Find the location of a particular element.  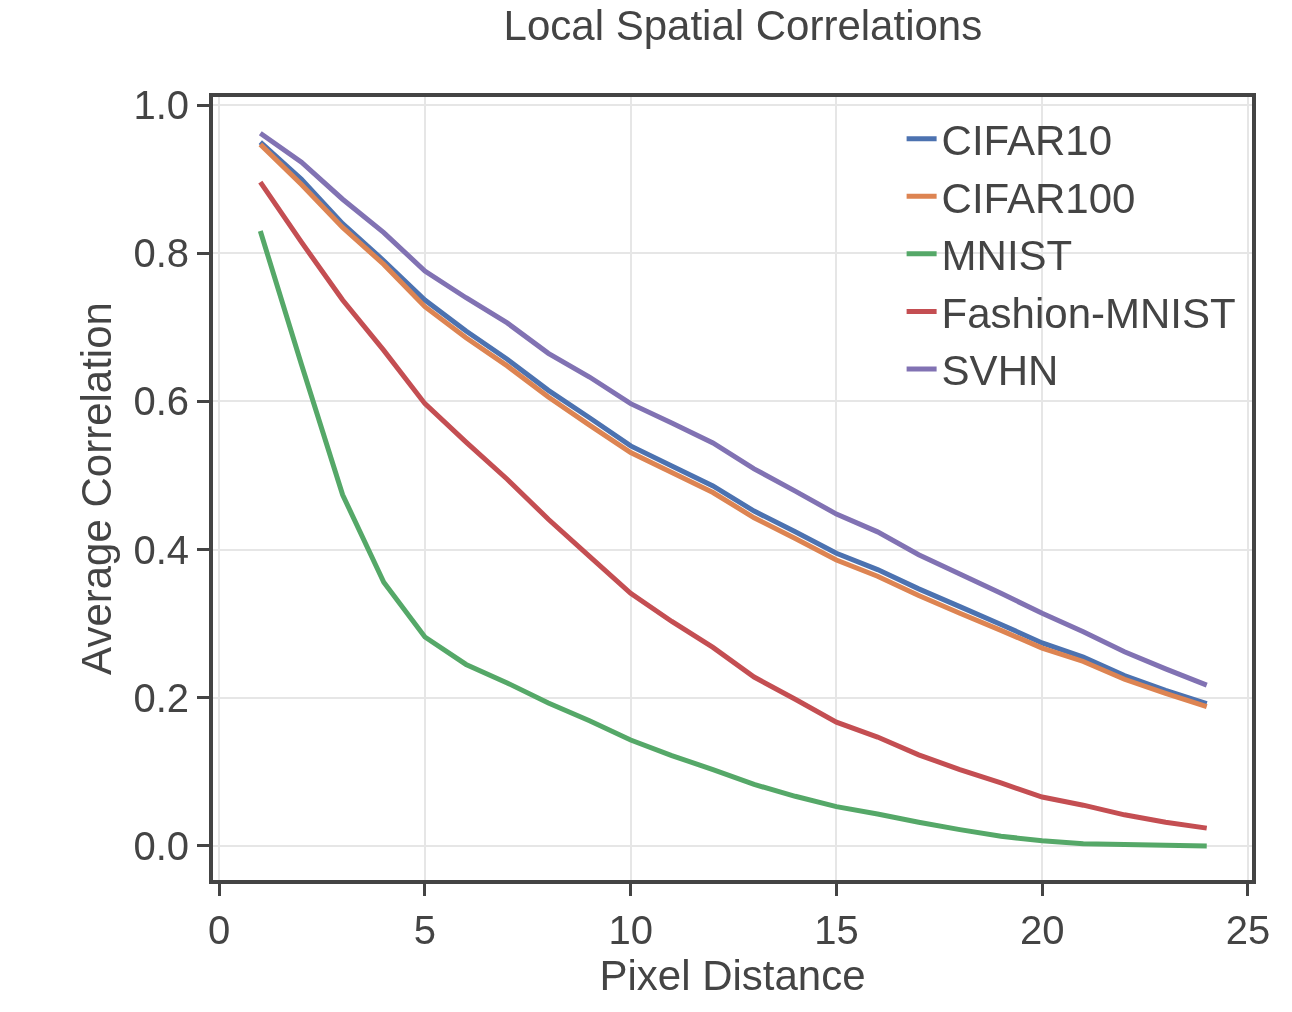

x-tick-label: 10 is located at coordinates (630, 930).